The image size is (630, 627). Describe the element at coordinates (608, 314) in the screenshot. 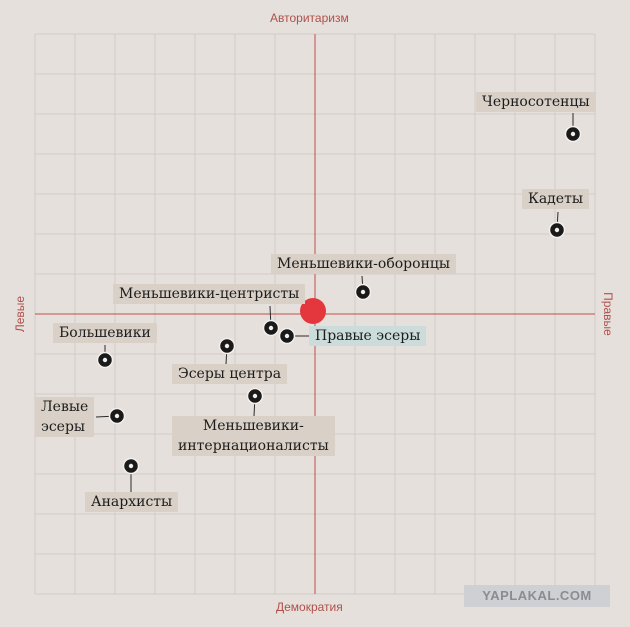

I see `axis-right-label: Правые` at that location.